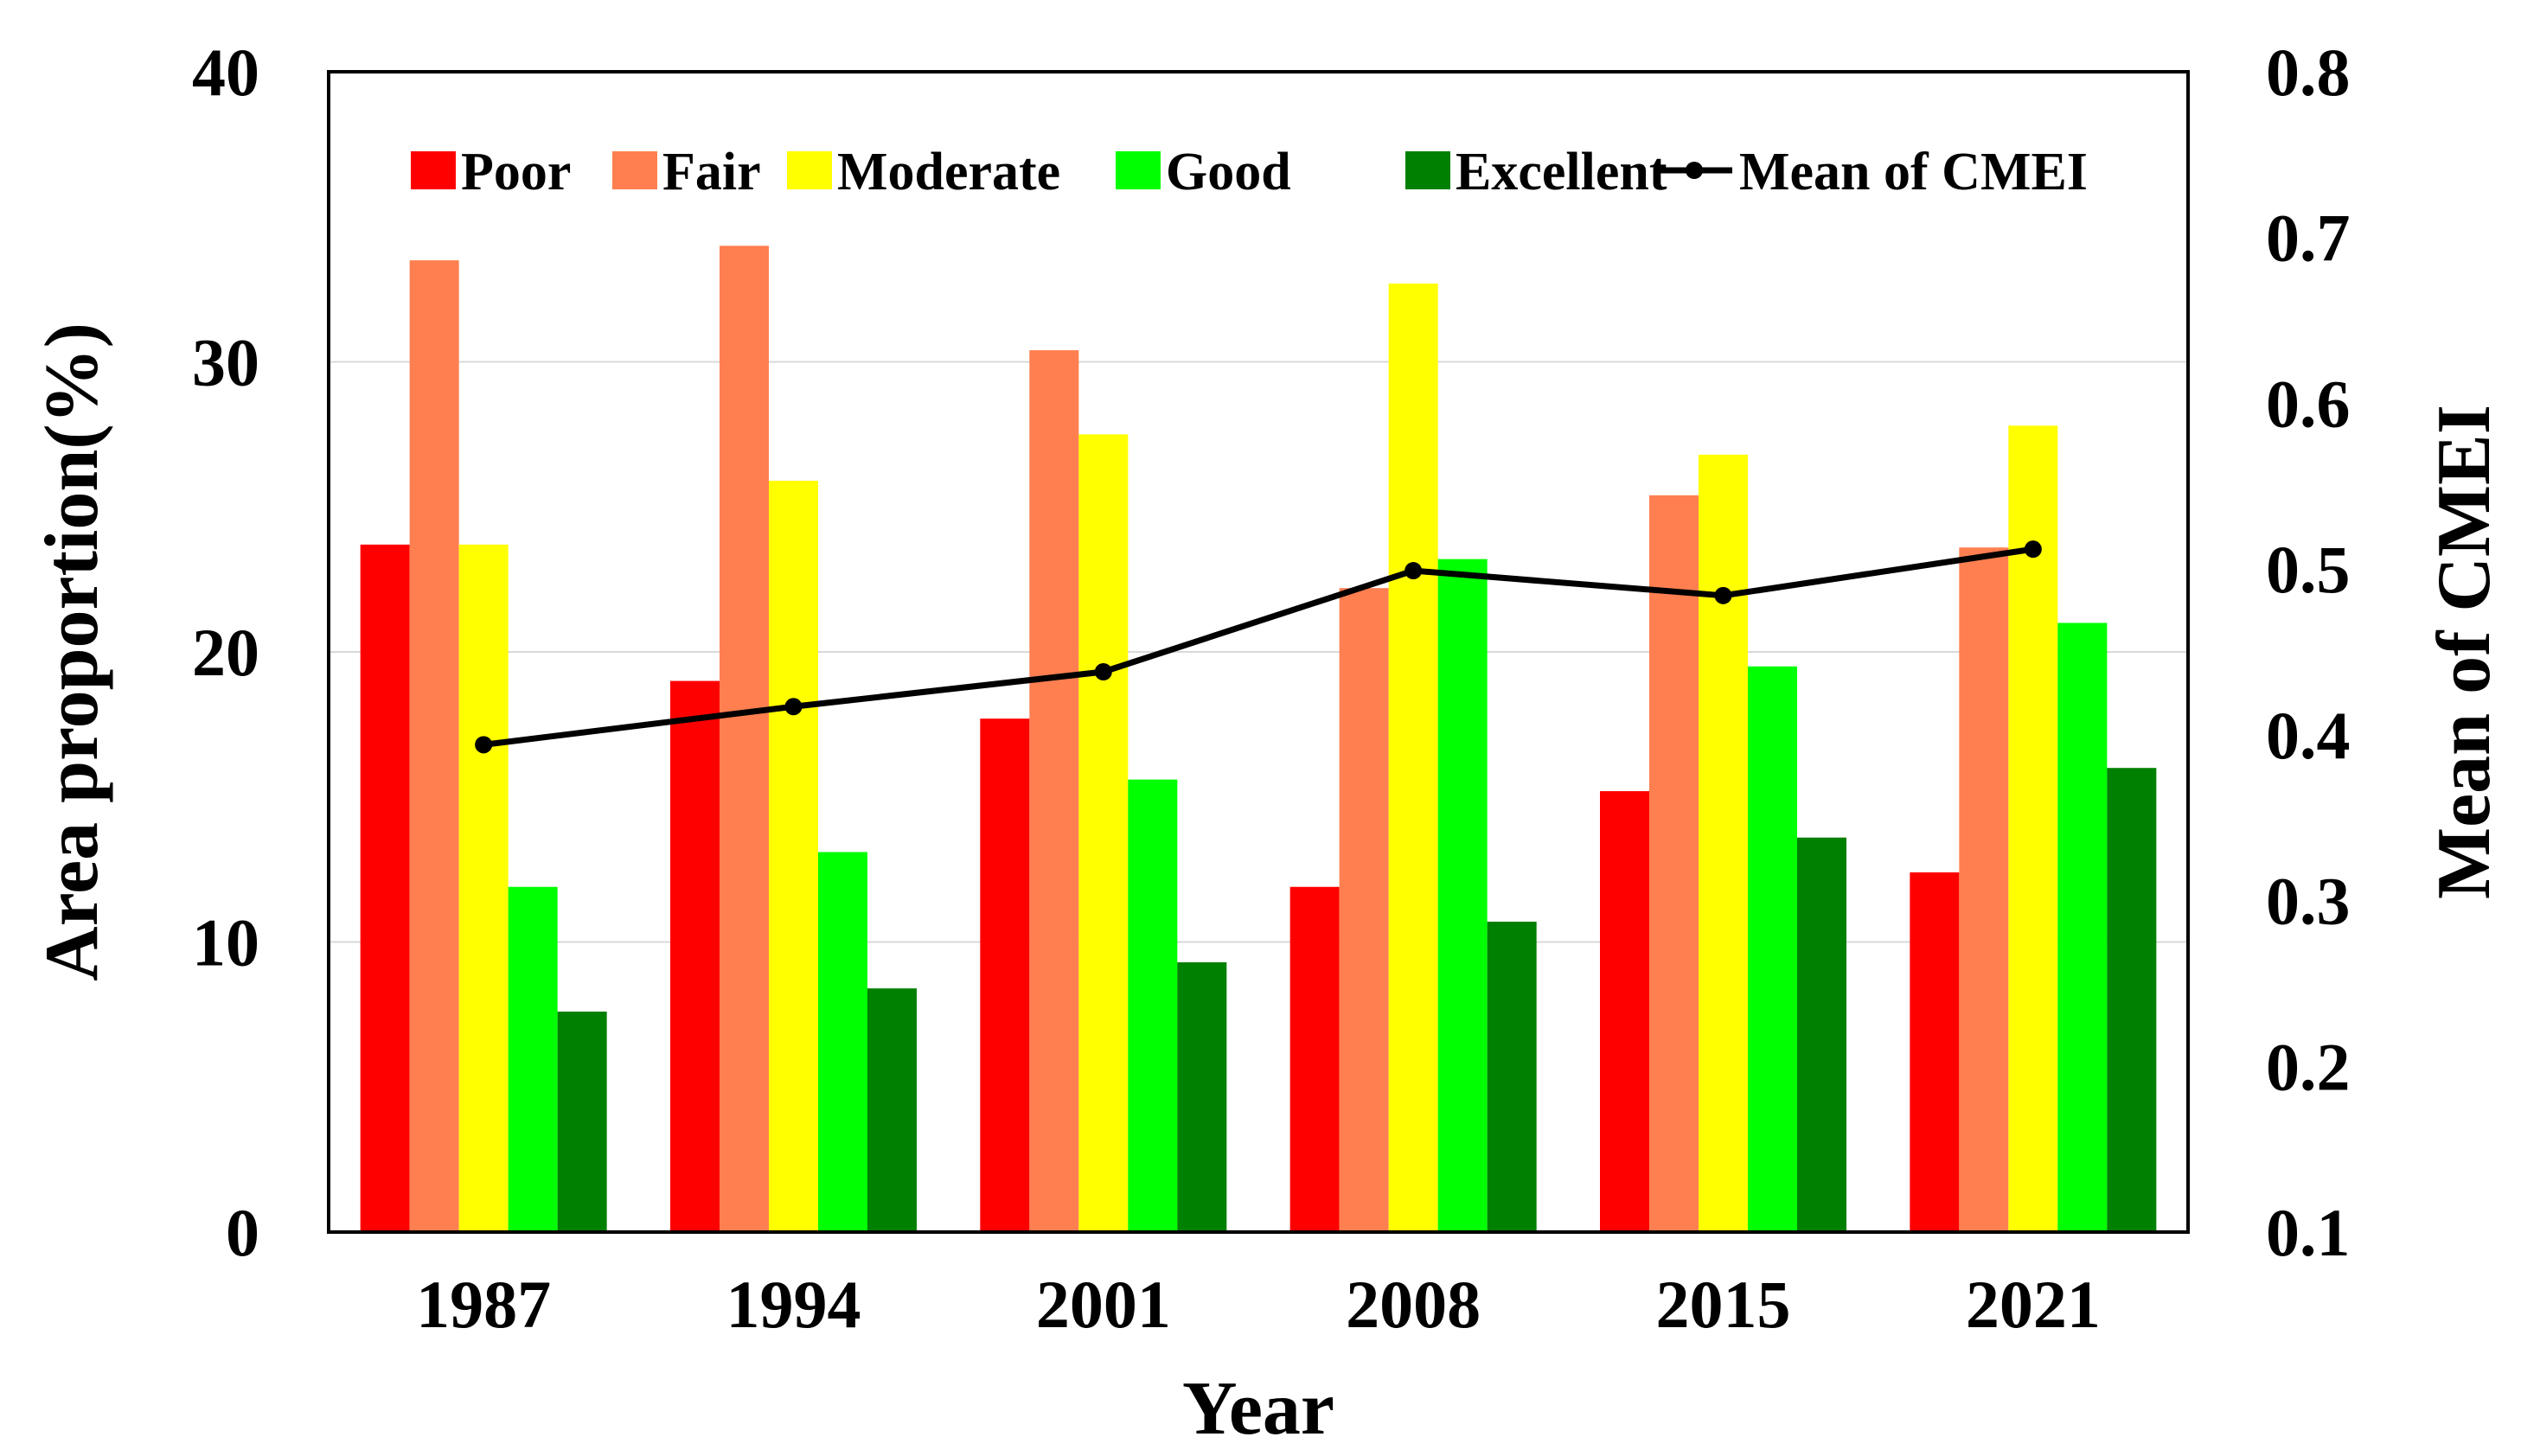  Describe the element at coordinates (433, 170) in the screenshot. I see `legend-swatch-poor` at that location.